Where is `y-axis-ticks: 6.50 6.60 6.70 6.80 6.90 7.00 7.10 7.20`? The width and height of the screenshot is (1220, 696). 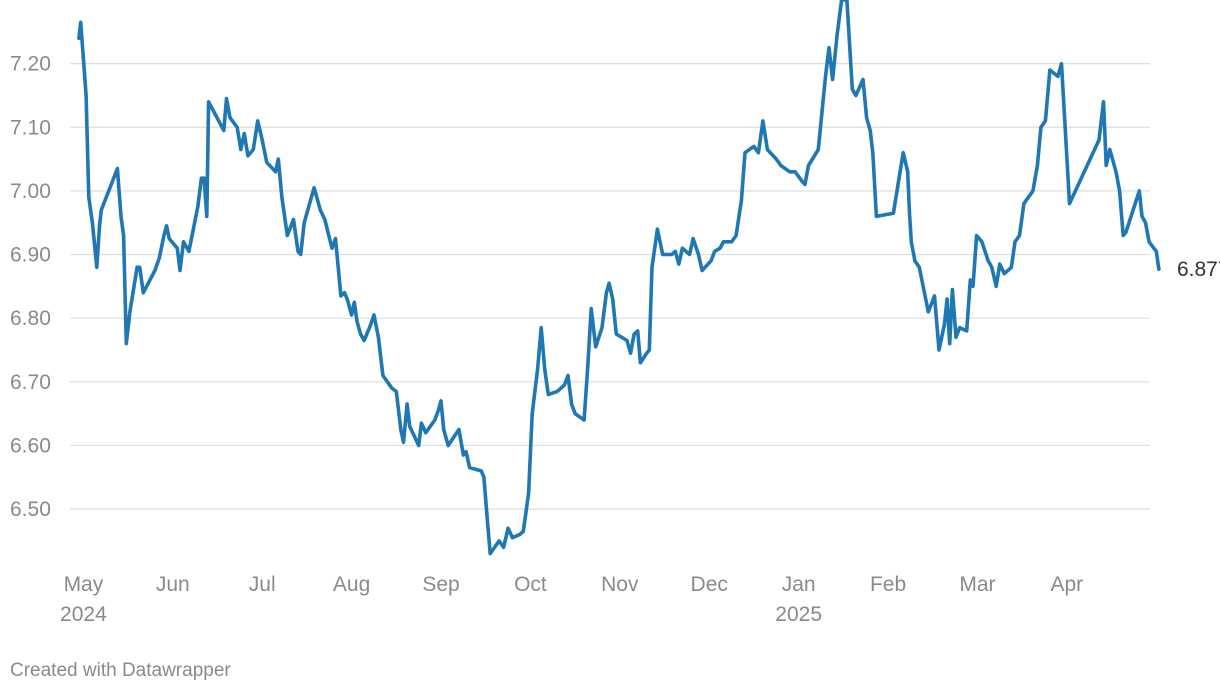
y-axis-ticks: 6.50 6.60 6.70 6.80 6.90 7.00 7.10 7.20 is located at coordinates (30, 287).